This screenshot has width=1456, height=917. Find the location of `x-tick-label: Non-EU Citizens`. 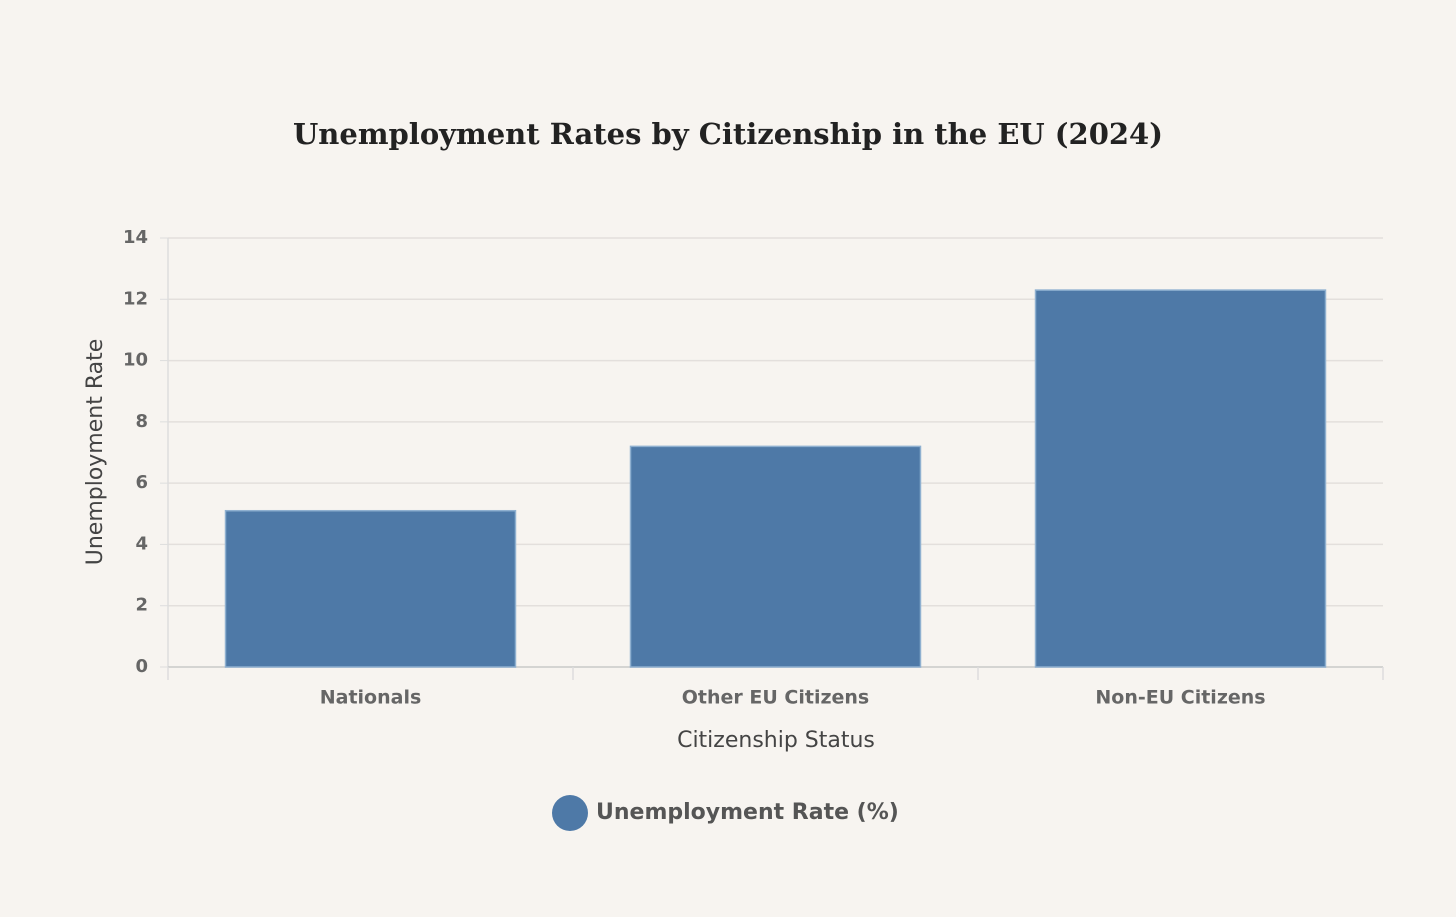

x-tick-label: Non-EU Citizens is located at coordinates (1180, 698).